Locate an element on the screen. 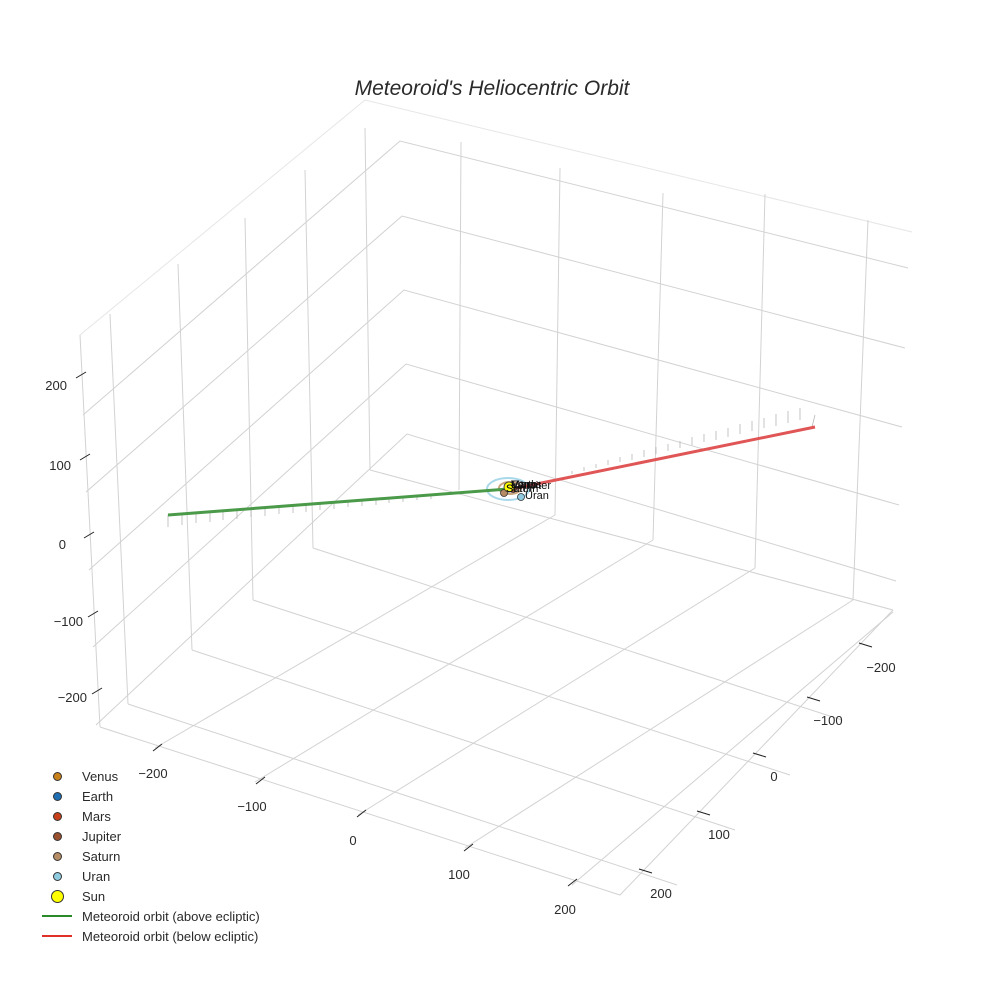 The height and width of the screenshot is (984, 984). point-label: Mars is located at coordinates (523, 485).